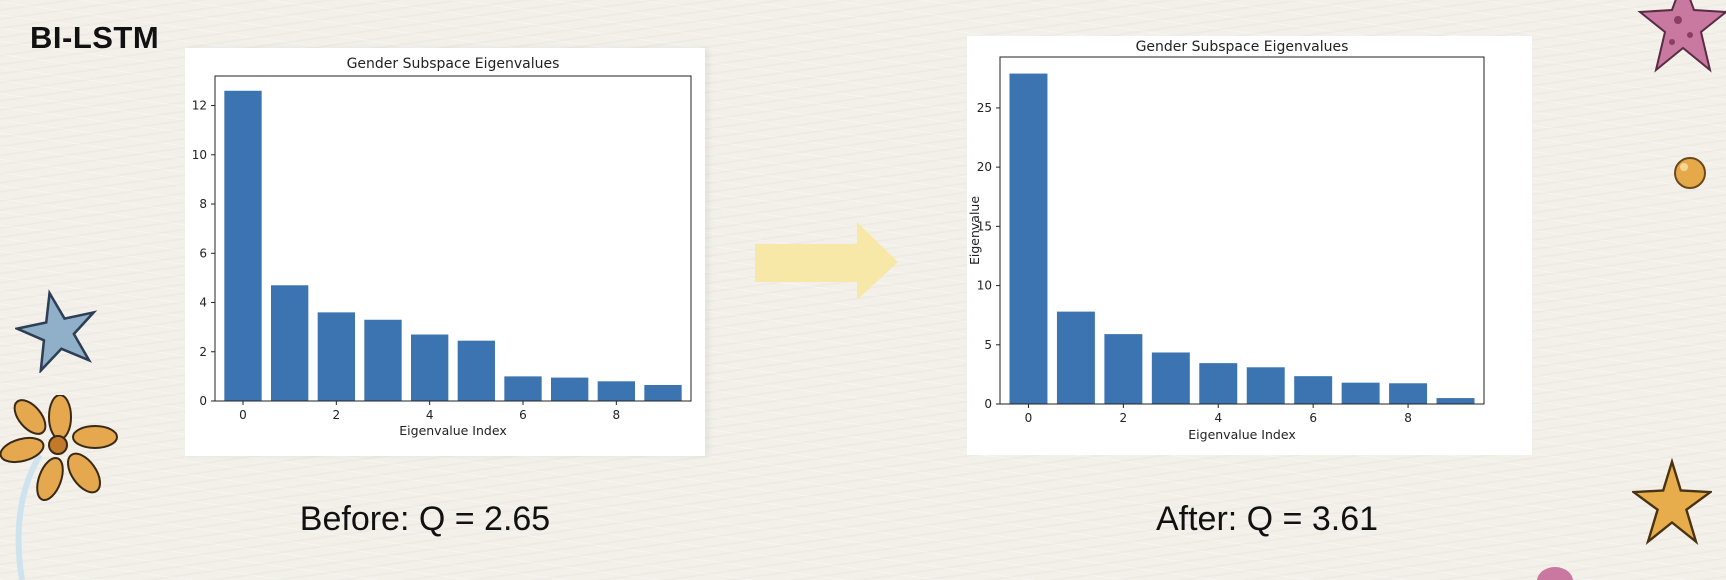 The height and width of the screenshot is (580, 1726). I want to click on pink-blob-icon, so click(1555, 573).